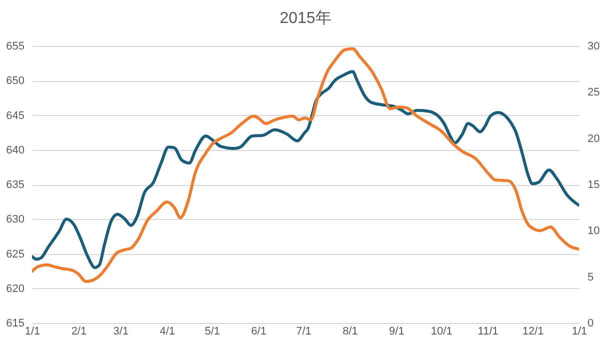 The height and width of the screenshot is (341, 605). I want to click on x-tick-label: 3/1, so click(121, 332).